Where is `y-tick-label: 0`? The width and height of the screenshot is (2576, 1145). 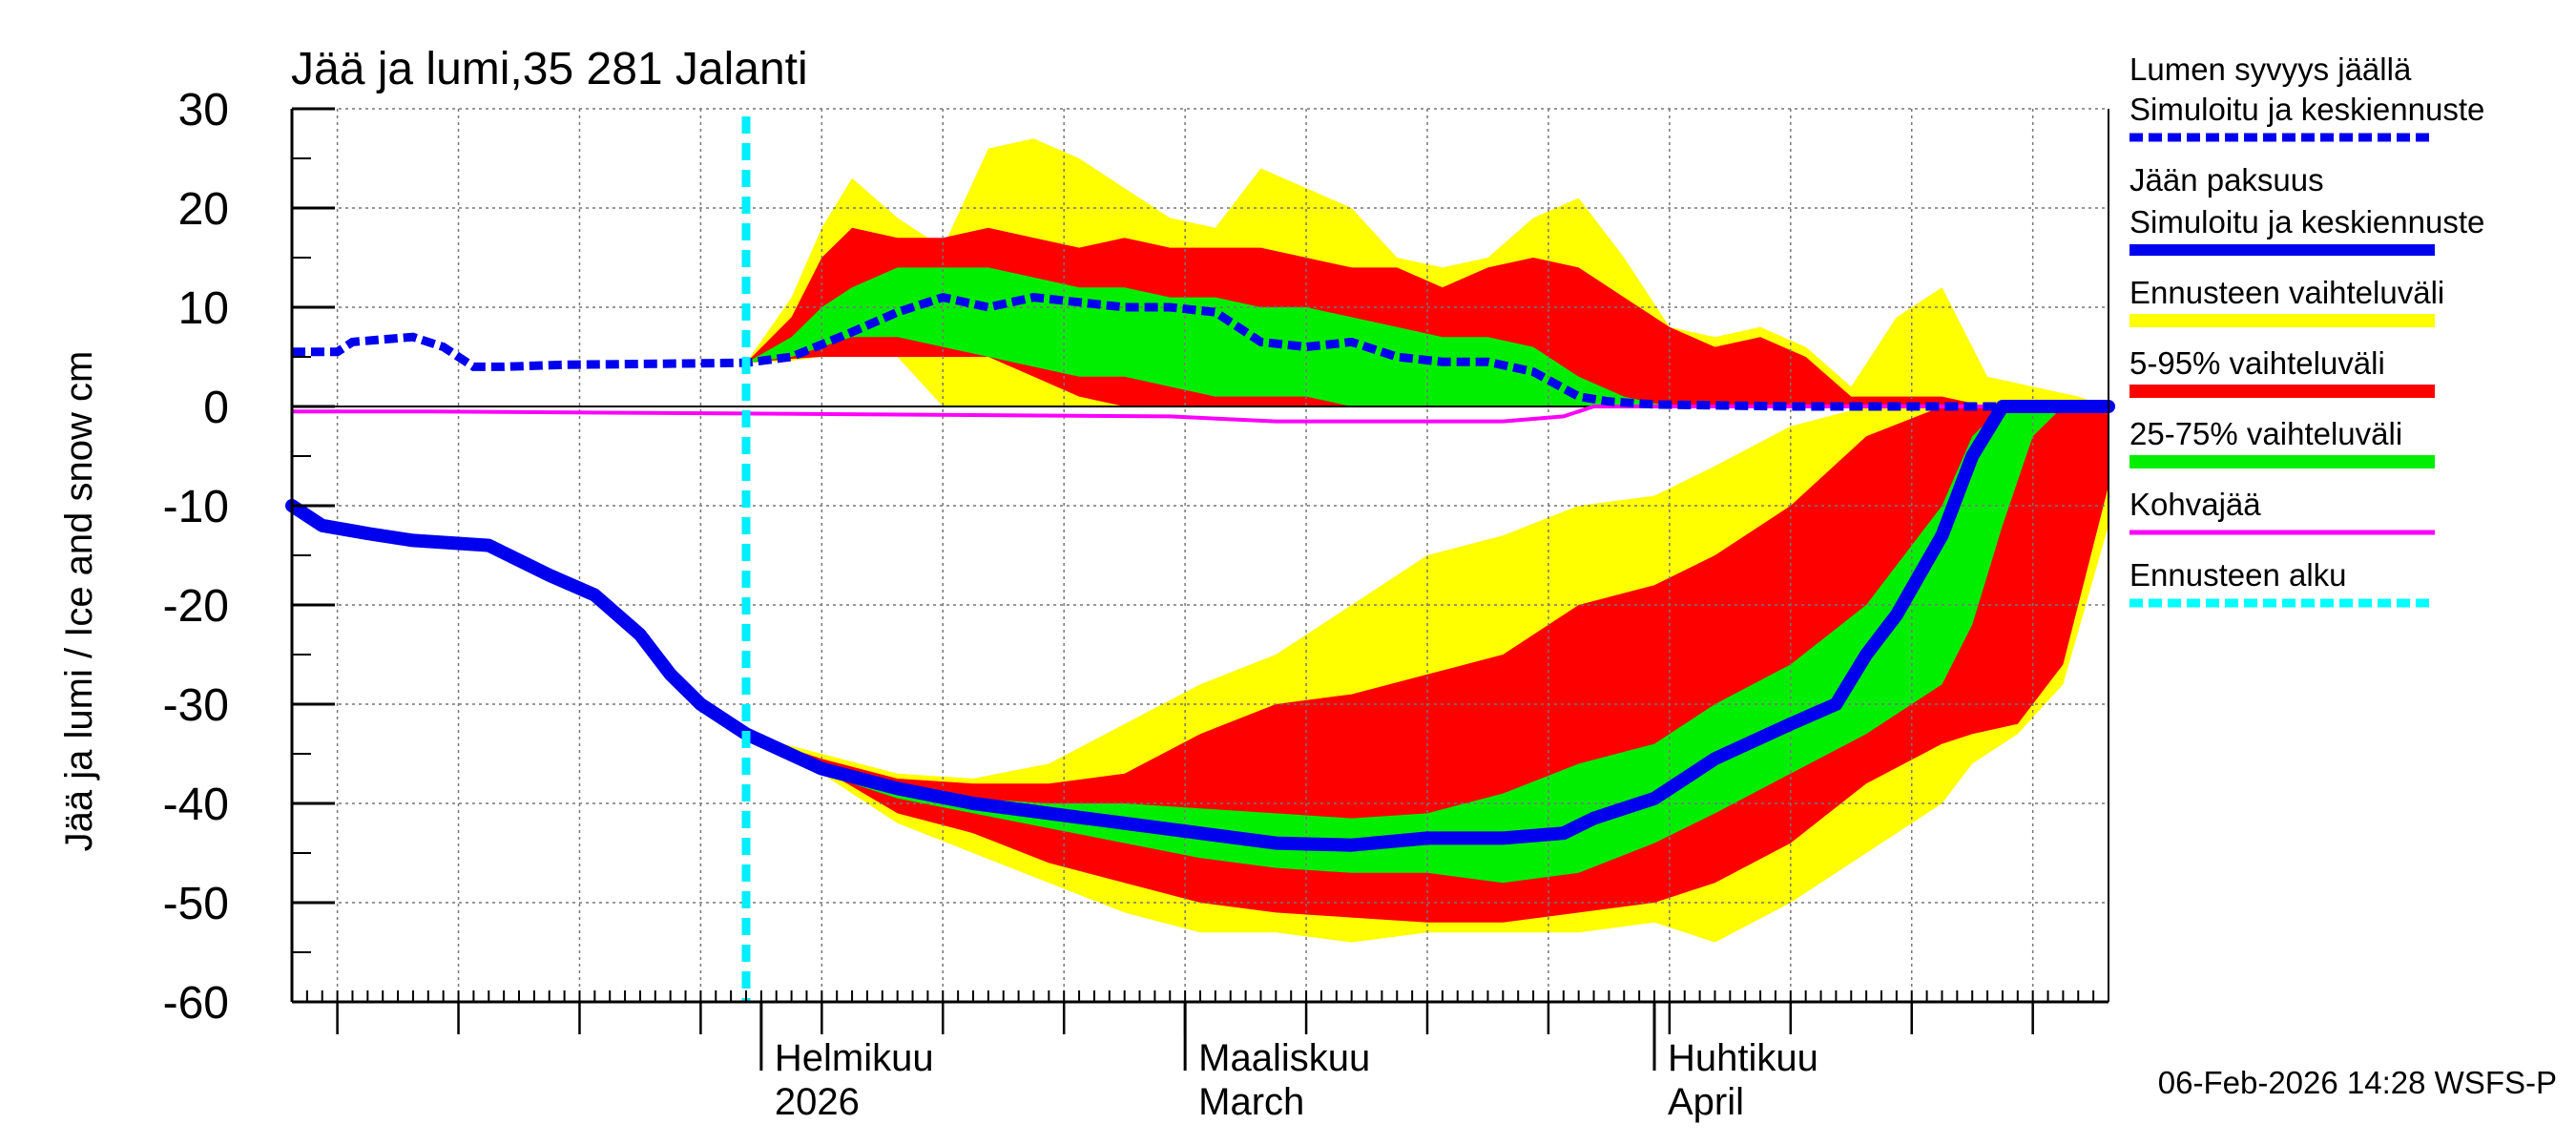 y-tick-label: 0 is located at coordinates (216, 408).